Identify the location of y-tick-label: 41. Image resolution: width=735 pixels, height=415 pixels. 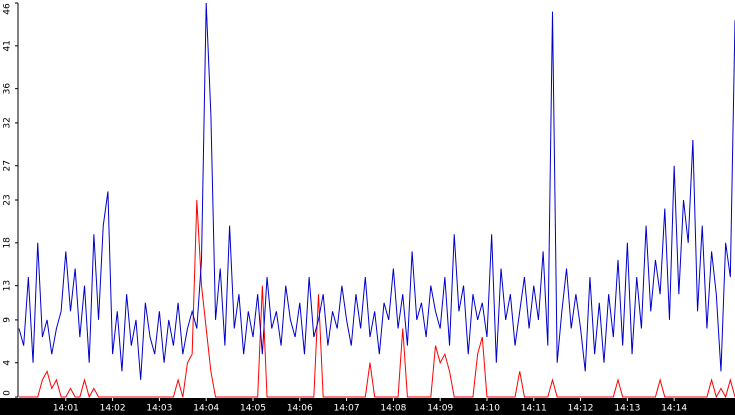
(8, 45).